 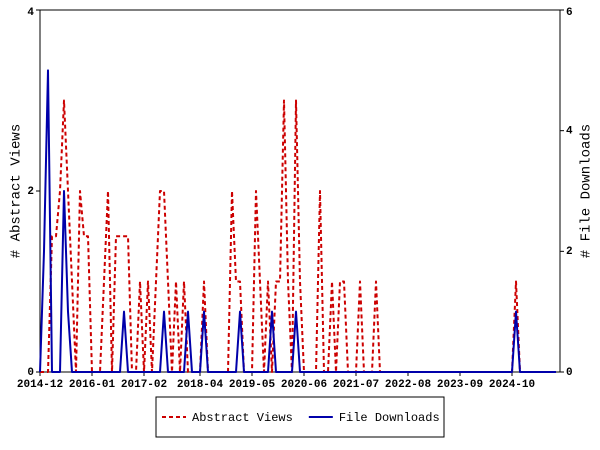 What do you see at coordinates (460, 385) in the screenshot?
I see `x-tick-label: 2023-09` at bounding box center [460, 385].